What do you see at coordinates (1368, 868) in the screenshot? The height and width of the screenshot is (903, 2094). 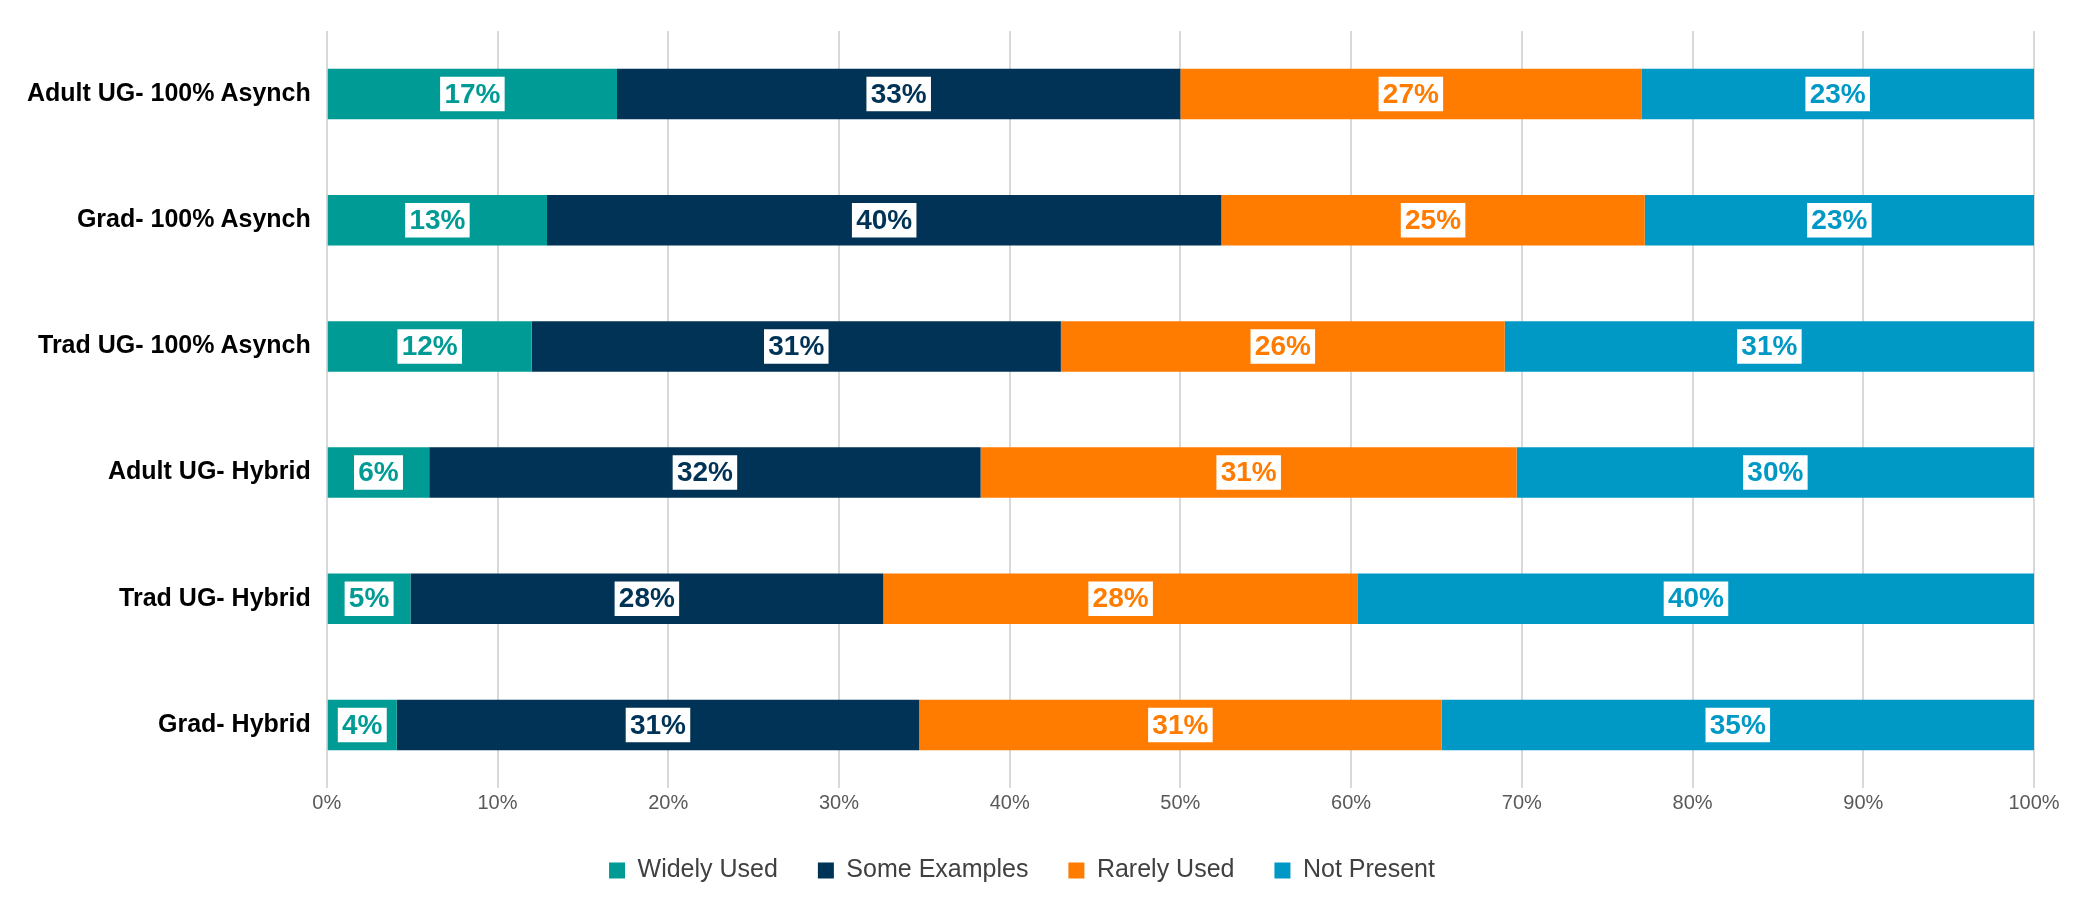 I see `legend-label: Not Present` at bounding box center [1368, 868].